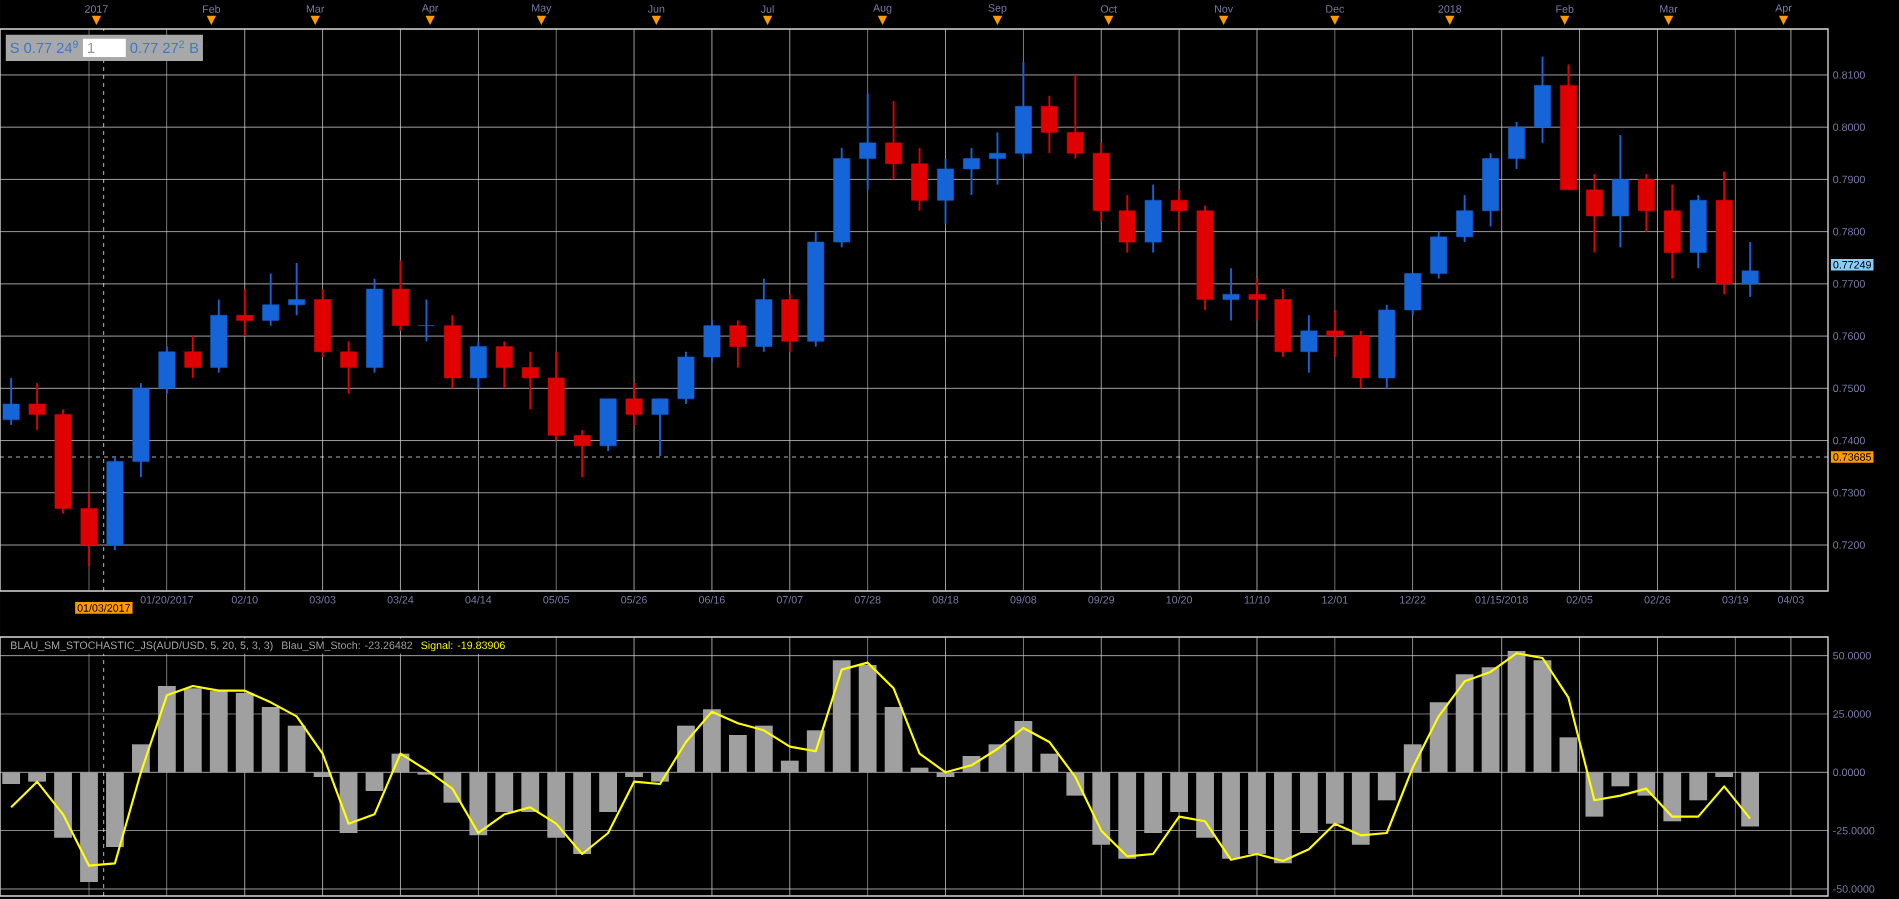 The width and height of the screenshot is (1899, 899). I want to click on x2-tick-label: Dec, so click(1335, 9).